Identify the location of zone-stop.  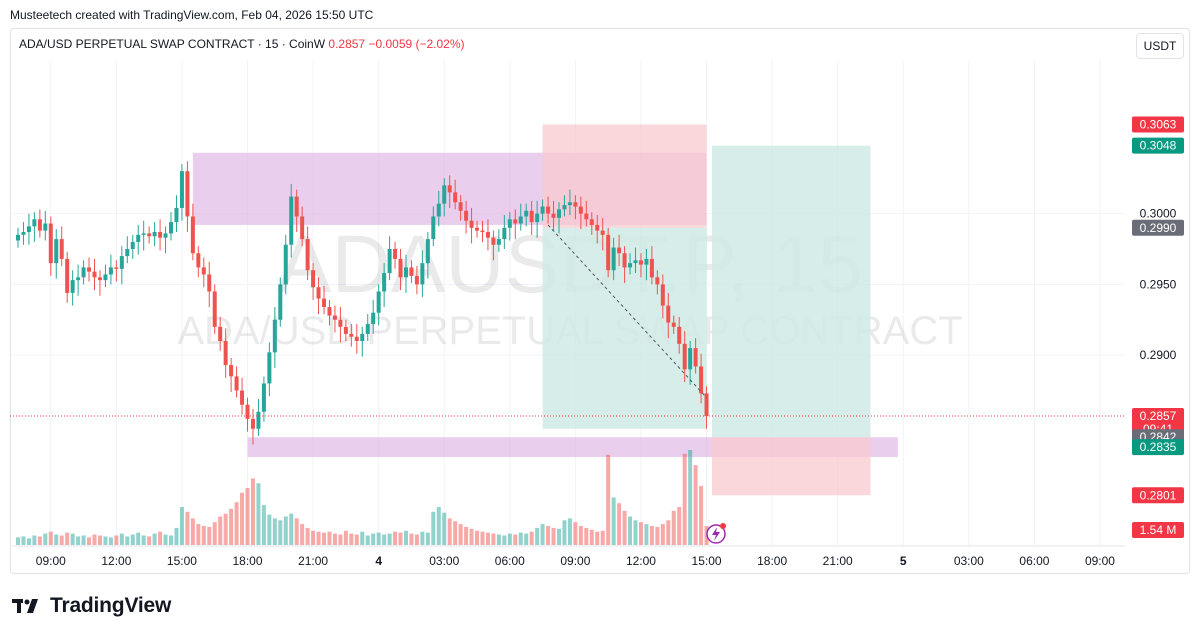
(791, 466).